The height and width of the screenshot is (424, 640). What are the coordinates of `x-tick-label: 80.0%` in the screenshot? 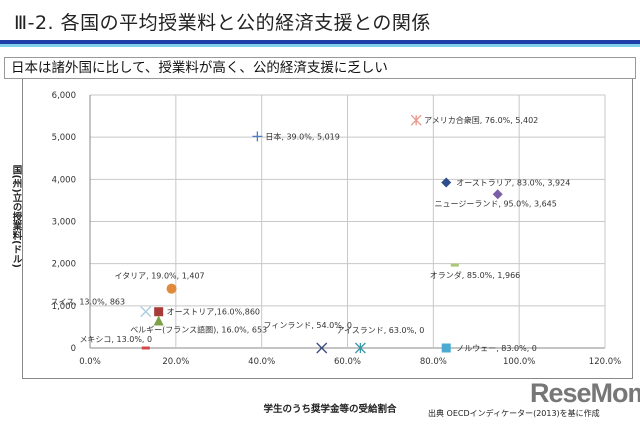 It's located at (433, 362).